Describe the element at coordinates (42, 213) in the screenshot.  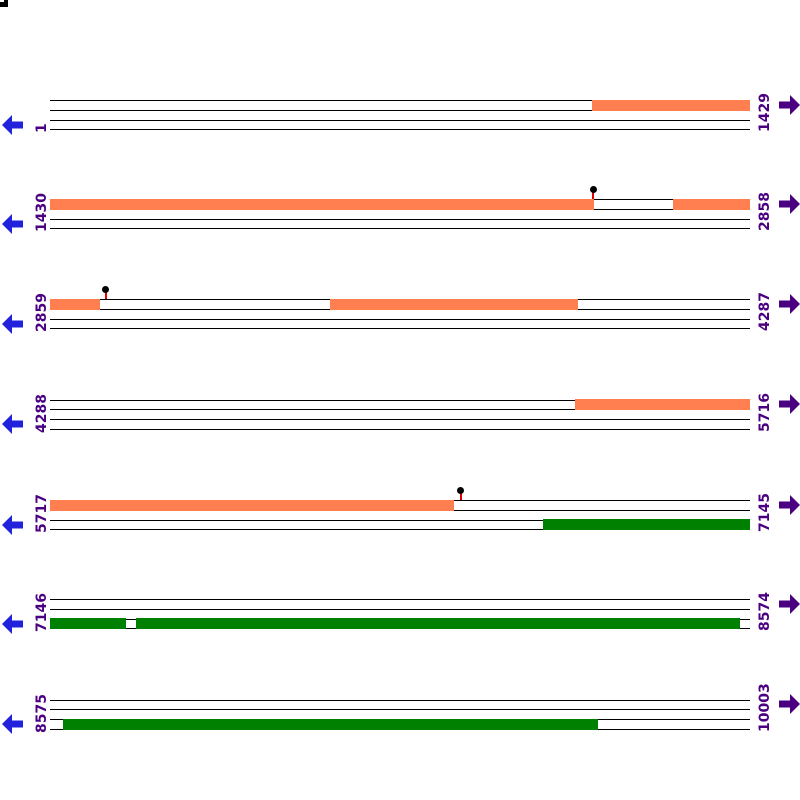
I see `row-start-coordinate-label: 1430` at that location.